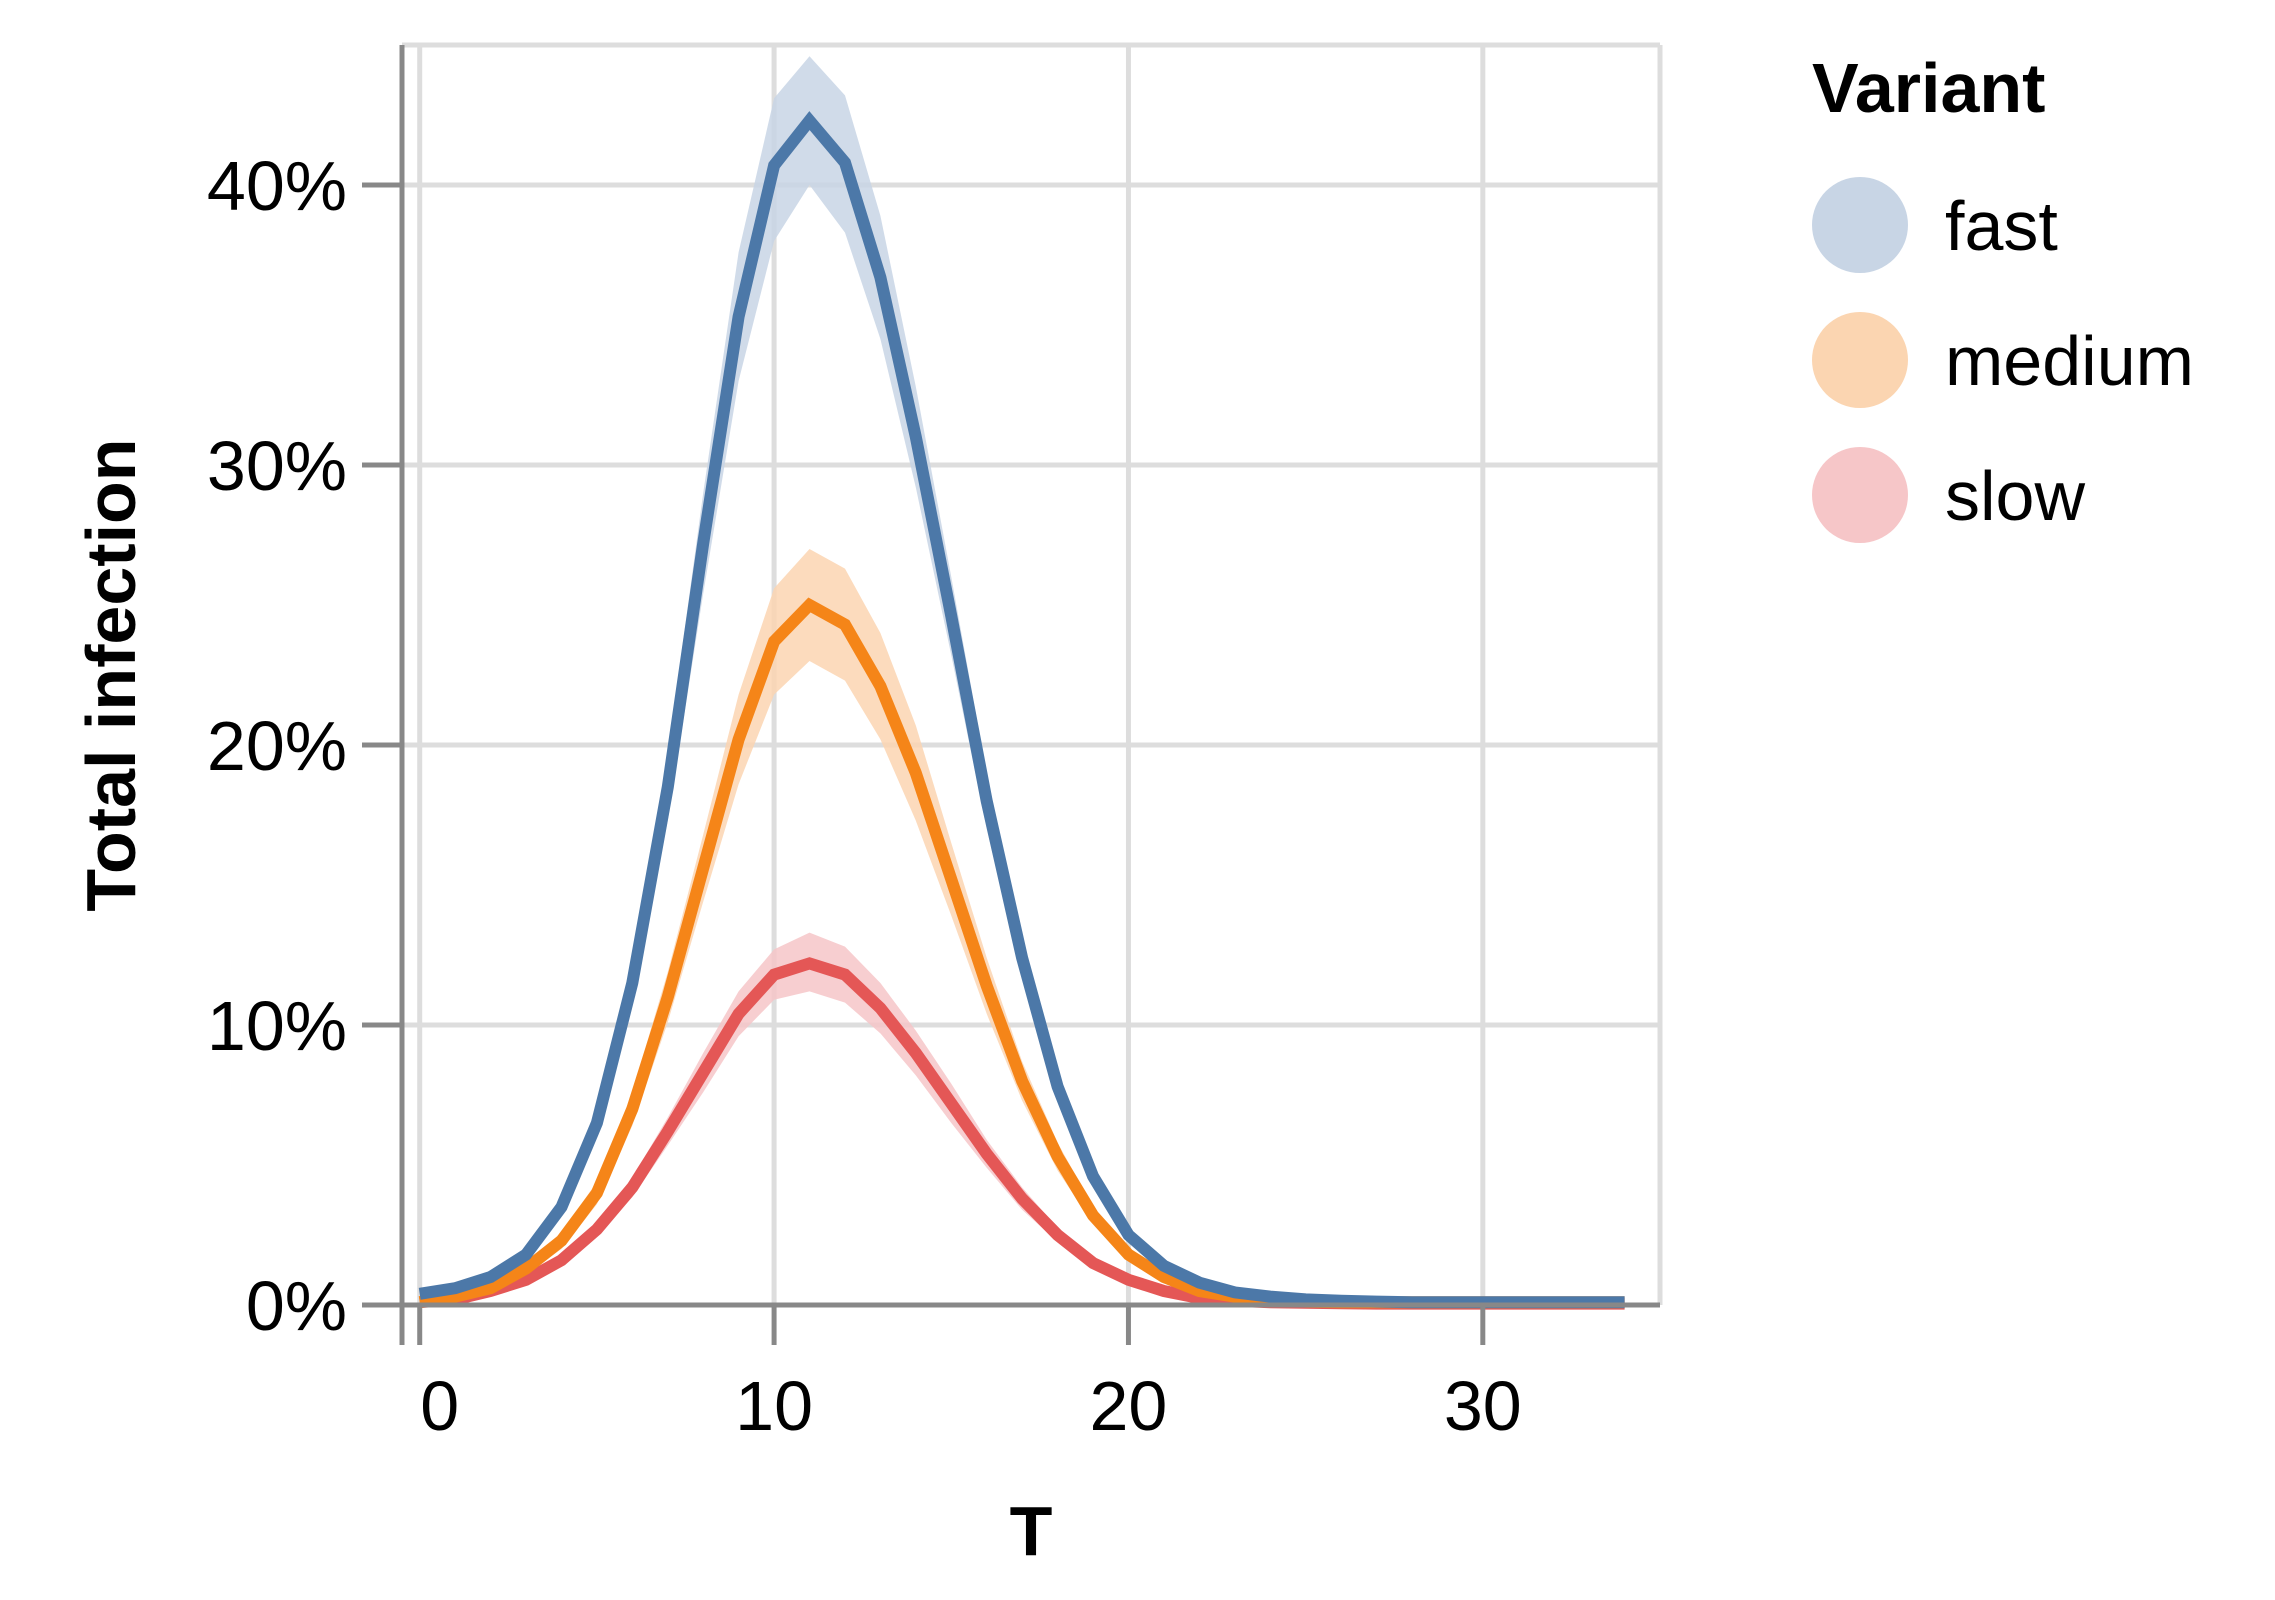 The height and width of the screenshot is (1600, 2275). What do you see at coordinates (277, 466) in the screenshot?
I see `y-tick-label: 30%` at bounding box center [277, 466].